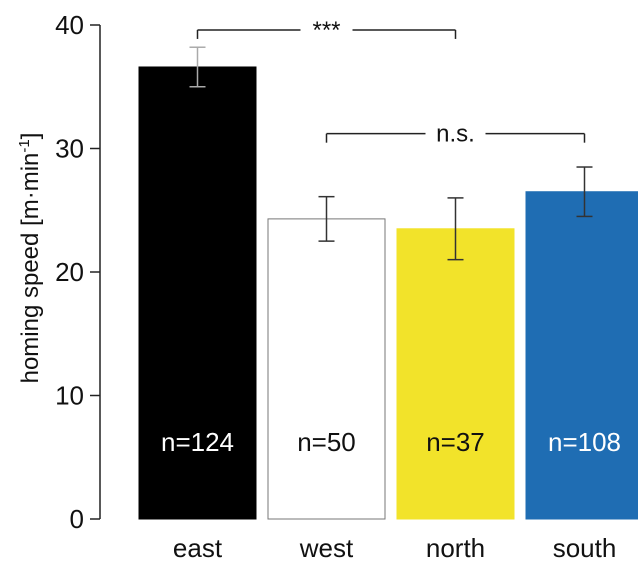 This screenshot has height=561, width=638. I want to click on y-axis-label-main: homing speed [m, so click(30, 291).